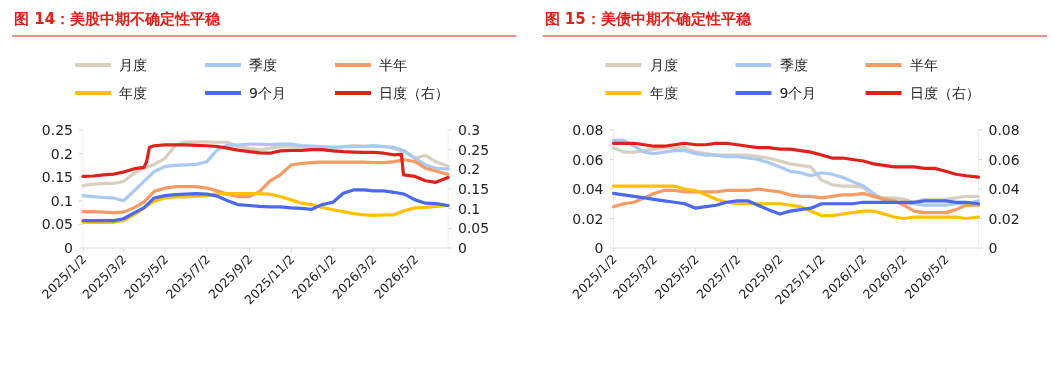 The height and width of the screenshot is (379, 1061). I want to click on y-tick-label: 0.2, so click(61, 153).